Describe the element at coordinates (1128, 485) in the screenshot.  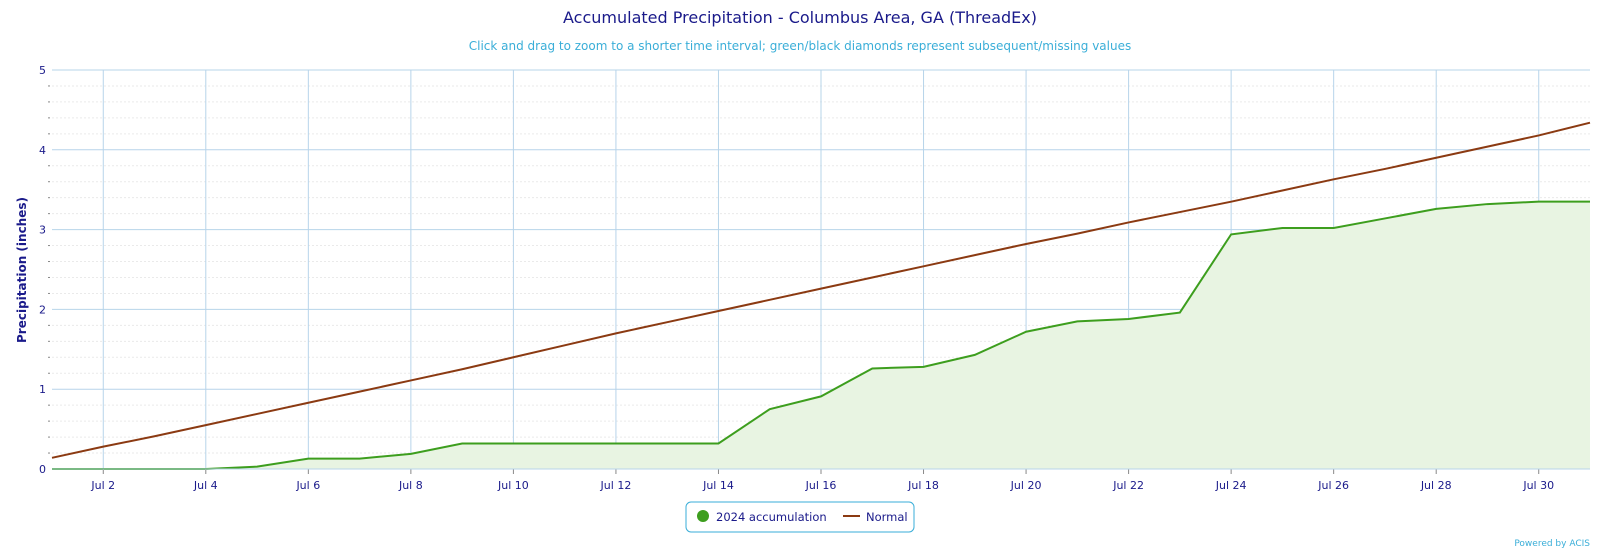
I see `x-tick-label: Jul 22` at that location.